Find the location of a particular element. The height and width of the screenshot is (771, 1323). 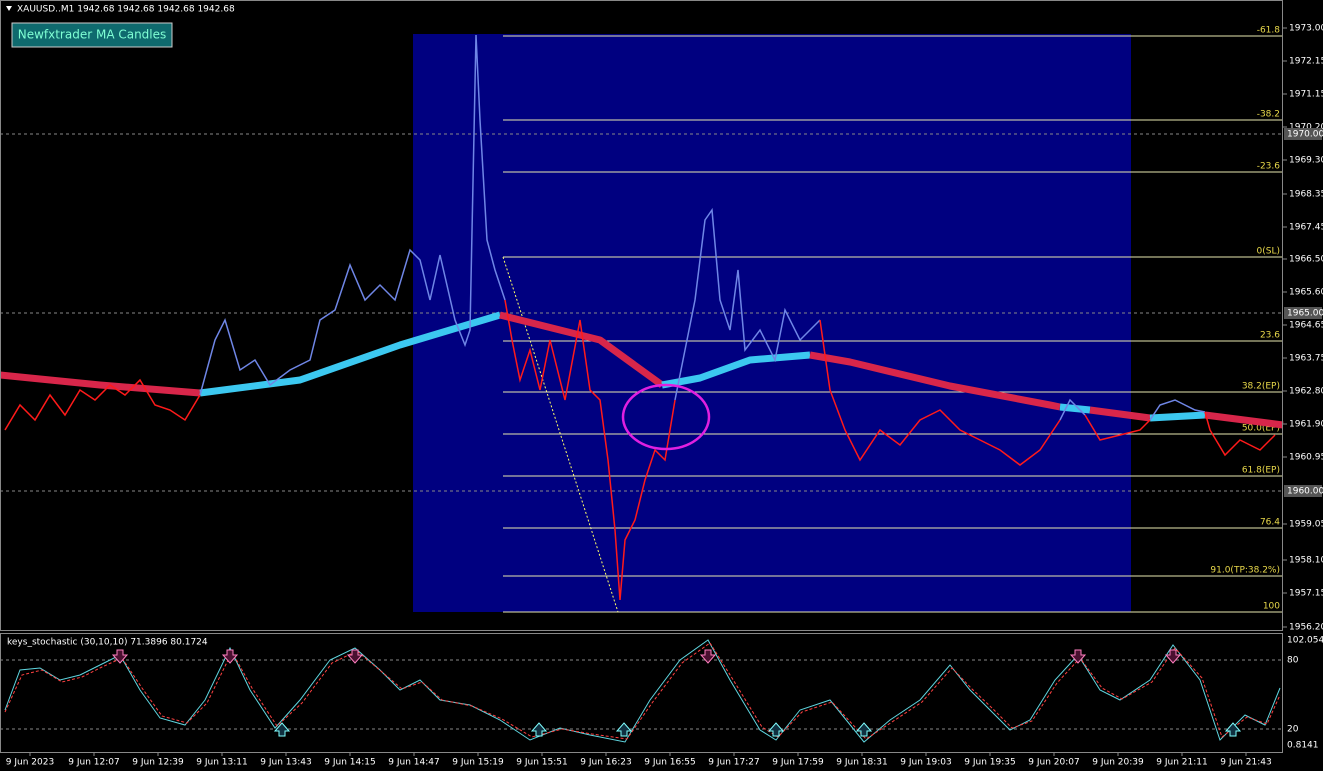

time-label: 9 Jun 21:43 is located at coordinates (1245, 763).